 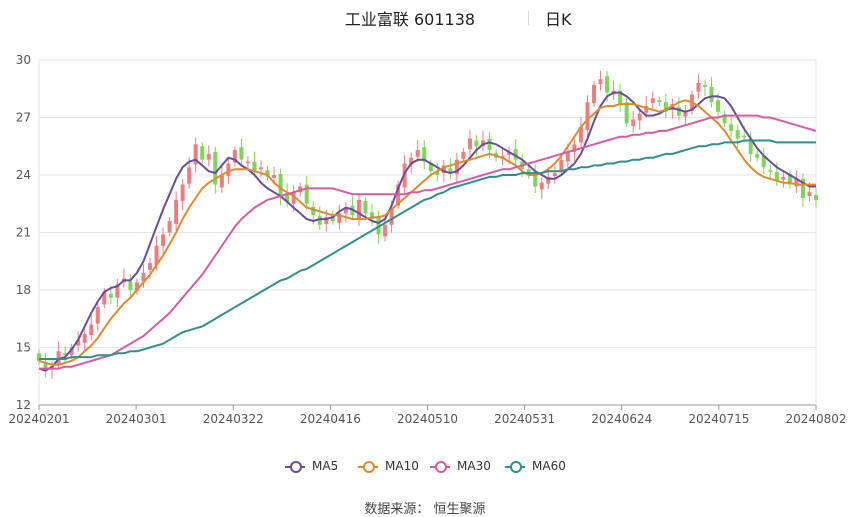 I want to click on x-tick-label: 20240510, so click(x=427, y=419).